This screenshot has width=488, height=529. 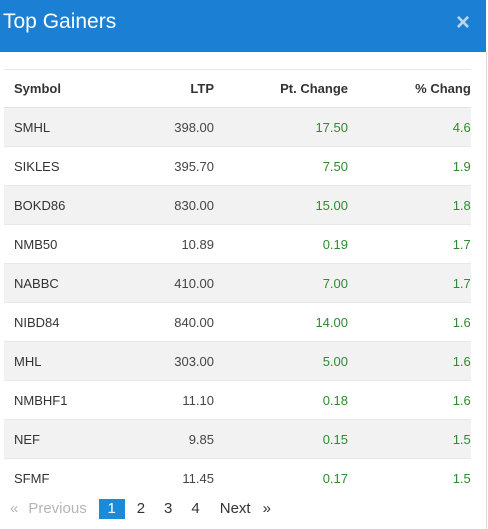 What do you see at coordinates (195, 508) in the screenshot?
I see `page-4-button: 4` at bounding box center [195, 508].